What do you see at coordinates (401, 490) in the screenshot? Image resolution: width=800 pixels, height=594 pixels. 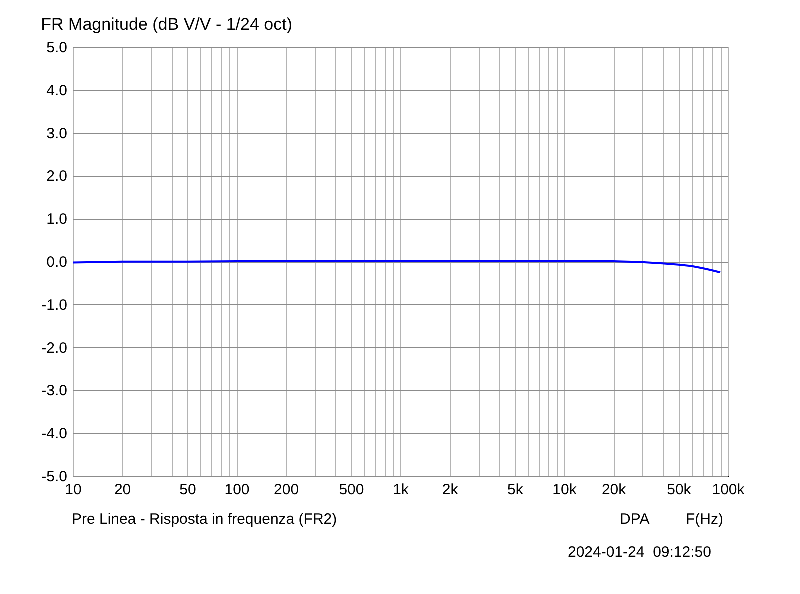 I see `x-tick-label: 1k` at bounding box center [401, 490].